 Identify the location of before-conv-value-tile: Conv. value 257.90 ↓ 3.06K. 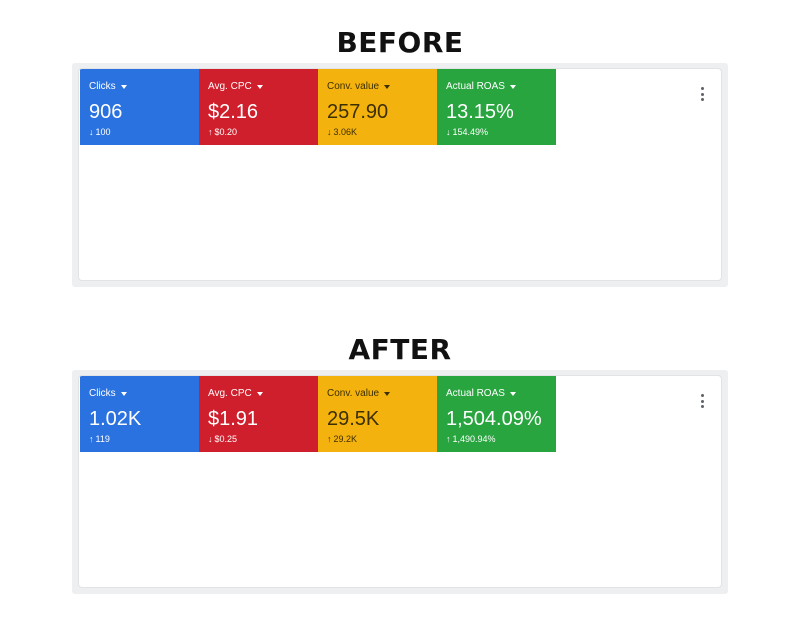
(377, 107).